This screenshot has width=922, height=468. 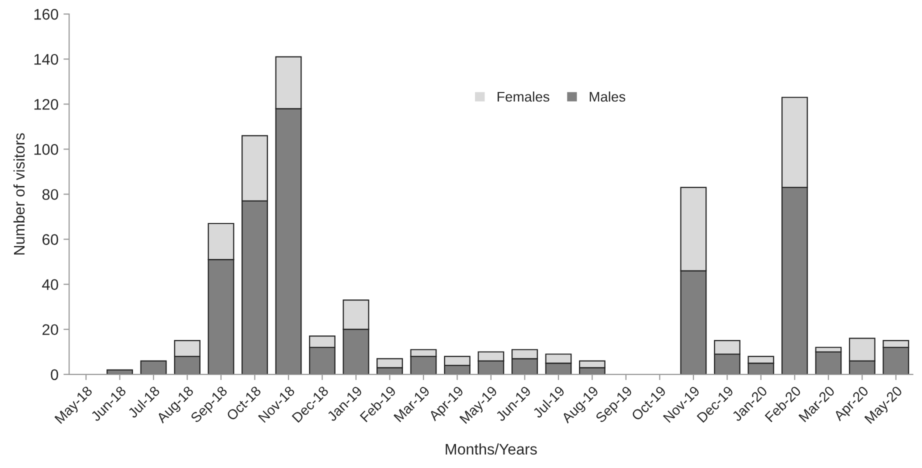 I want to click on y-axis-title: Number of visitors, so click(x=19, y=194).